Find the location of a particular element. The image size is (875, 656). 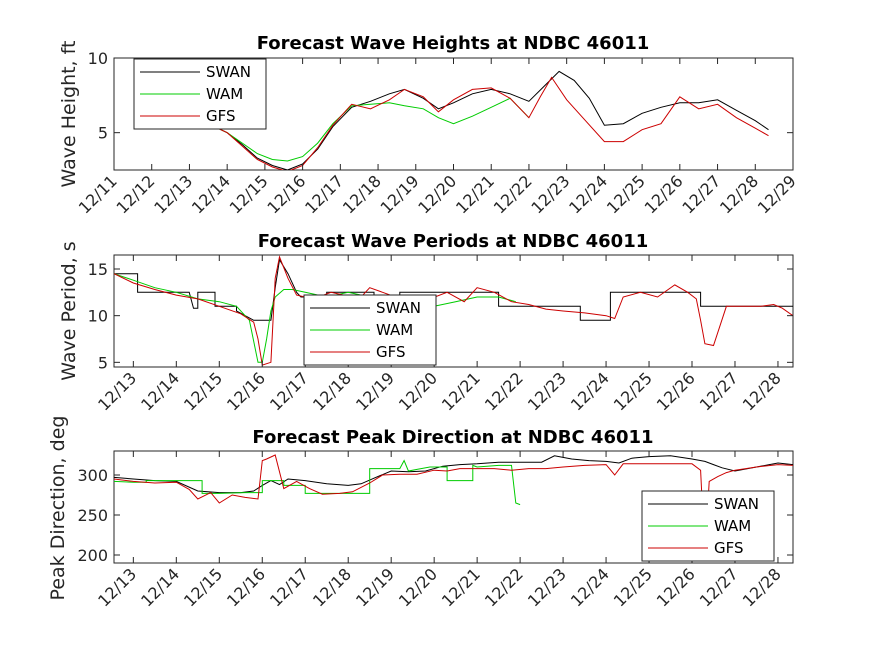

y-tick-label: 250 is located at coordinates (92, 515).